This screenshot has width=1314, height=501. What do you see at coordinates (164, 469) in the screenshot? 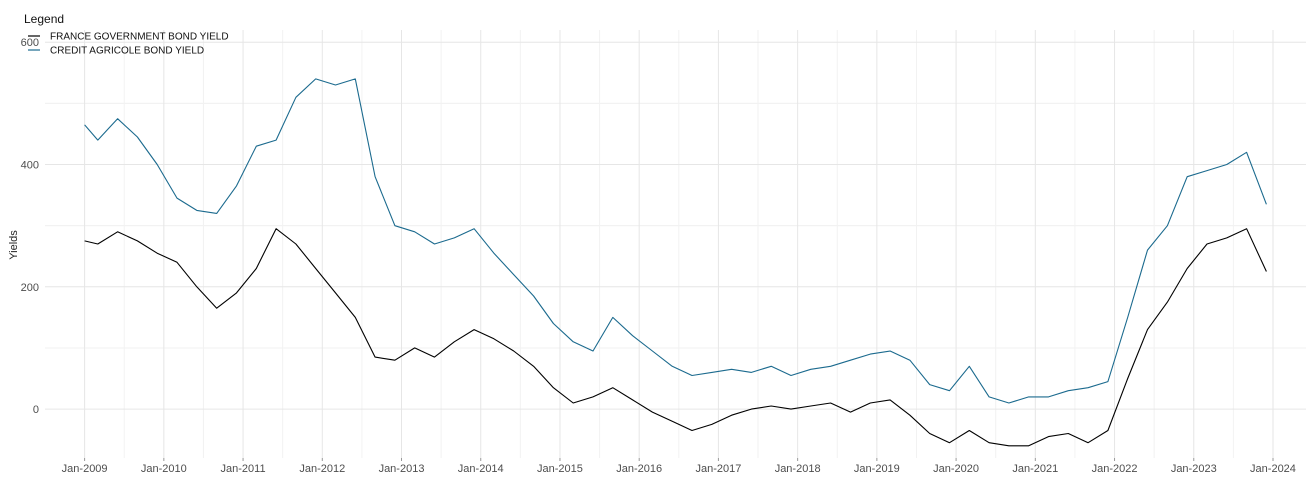
I see `x-tick-label: Jan-2010` at bounding box center [164, 469].